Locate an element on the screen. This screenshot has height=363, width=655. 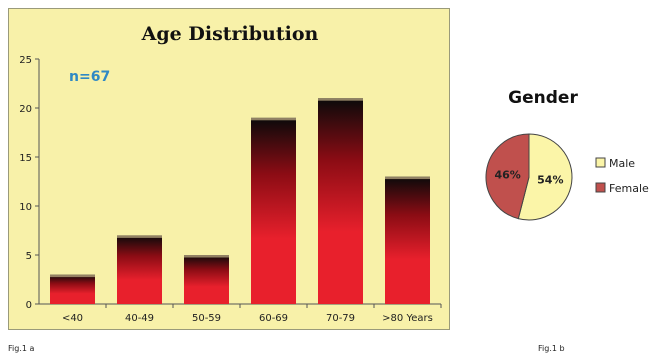
gender-chart-title: Gender is located at coordinates (543, 98).